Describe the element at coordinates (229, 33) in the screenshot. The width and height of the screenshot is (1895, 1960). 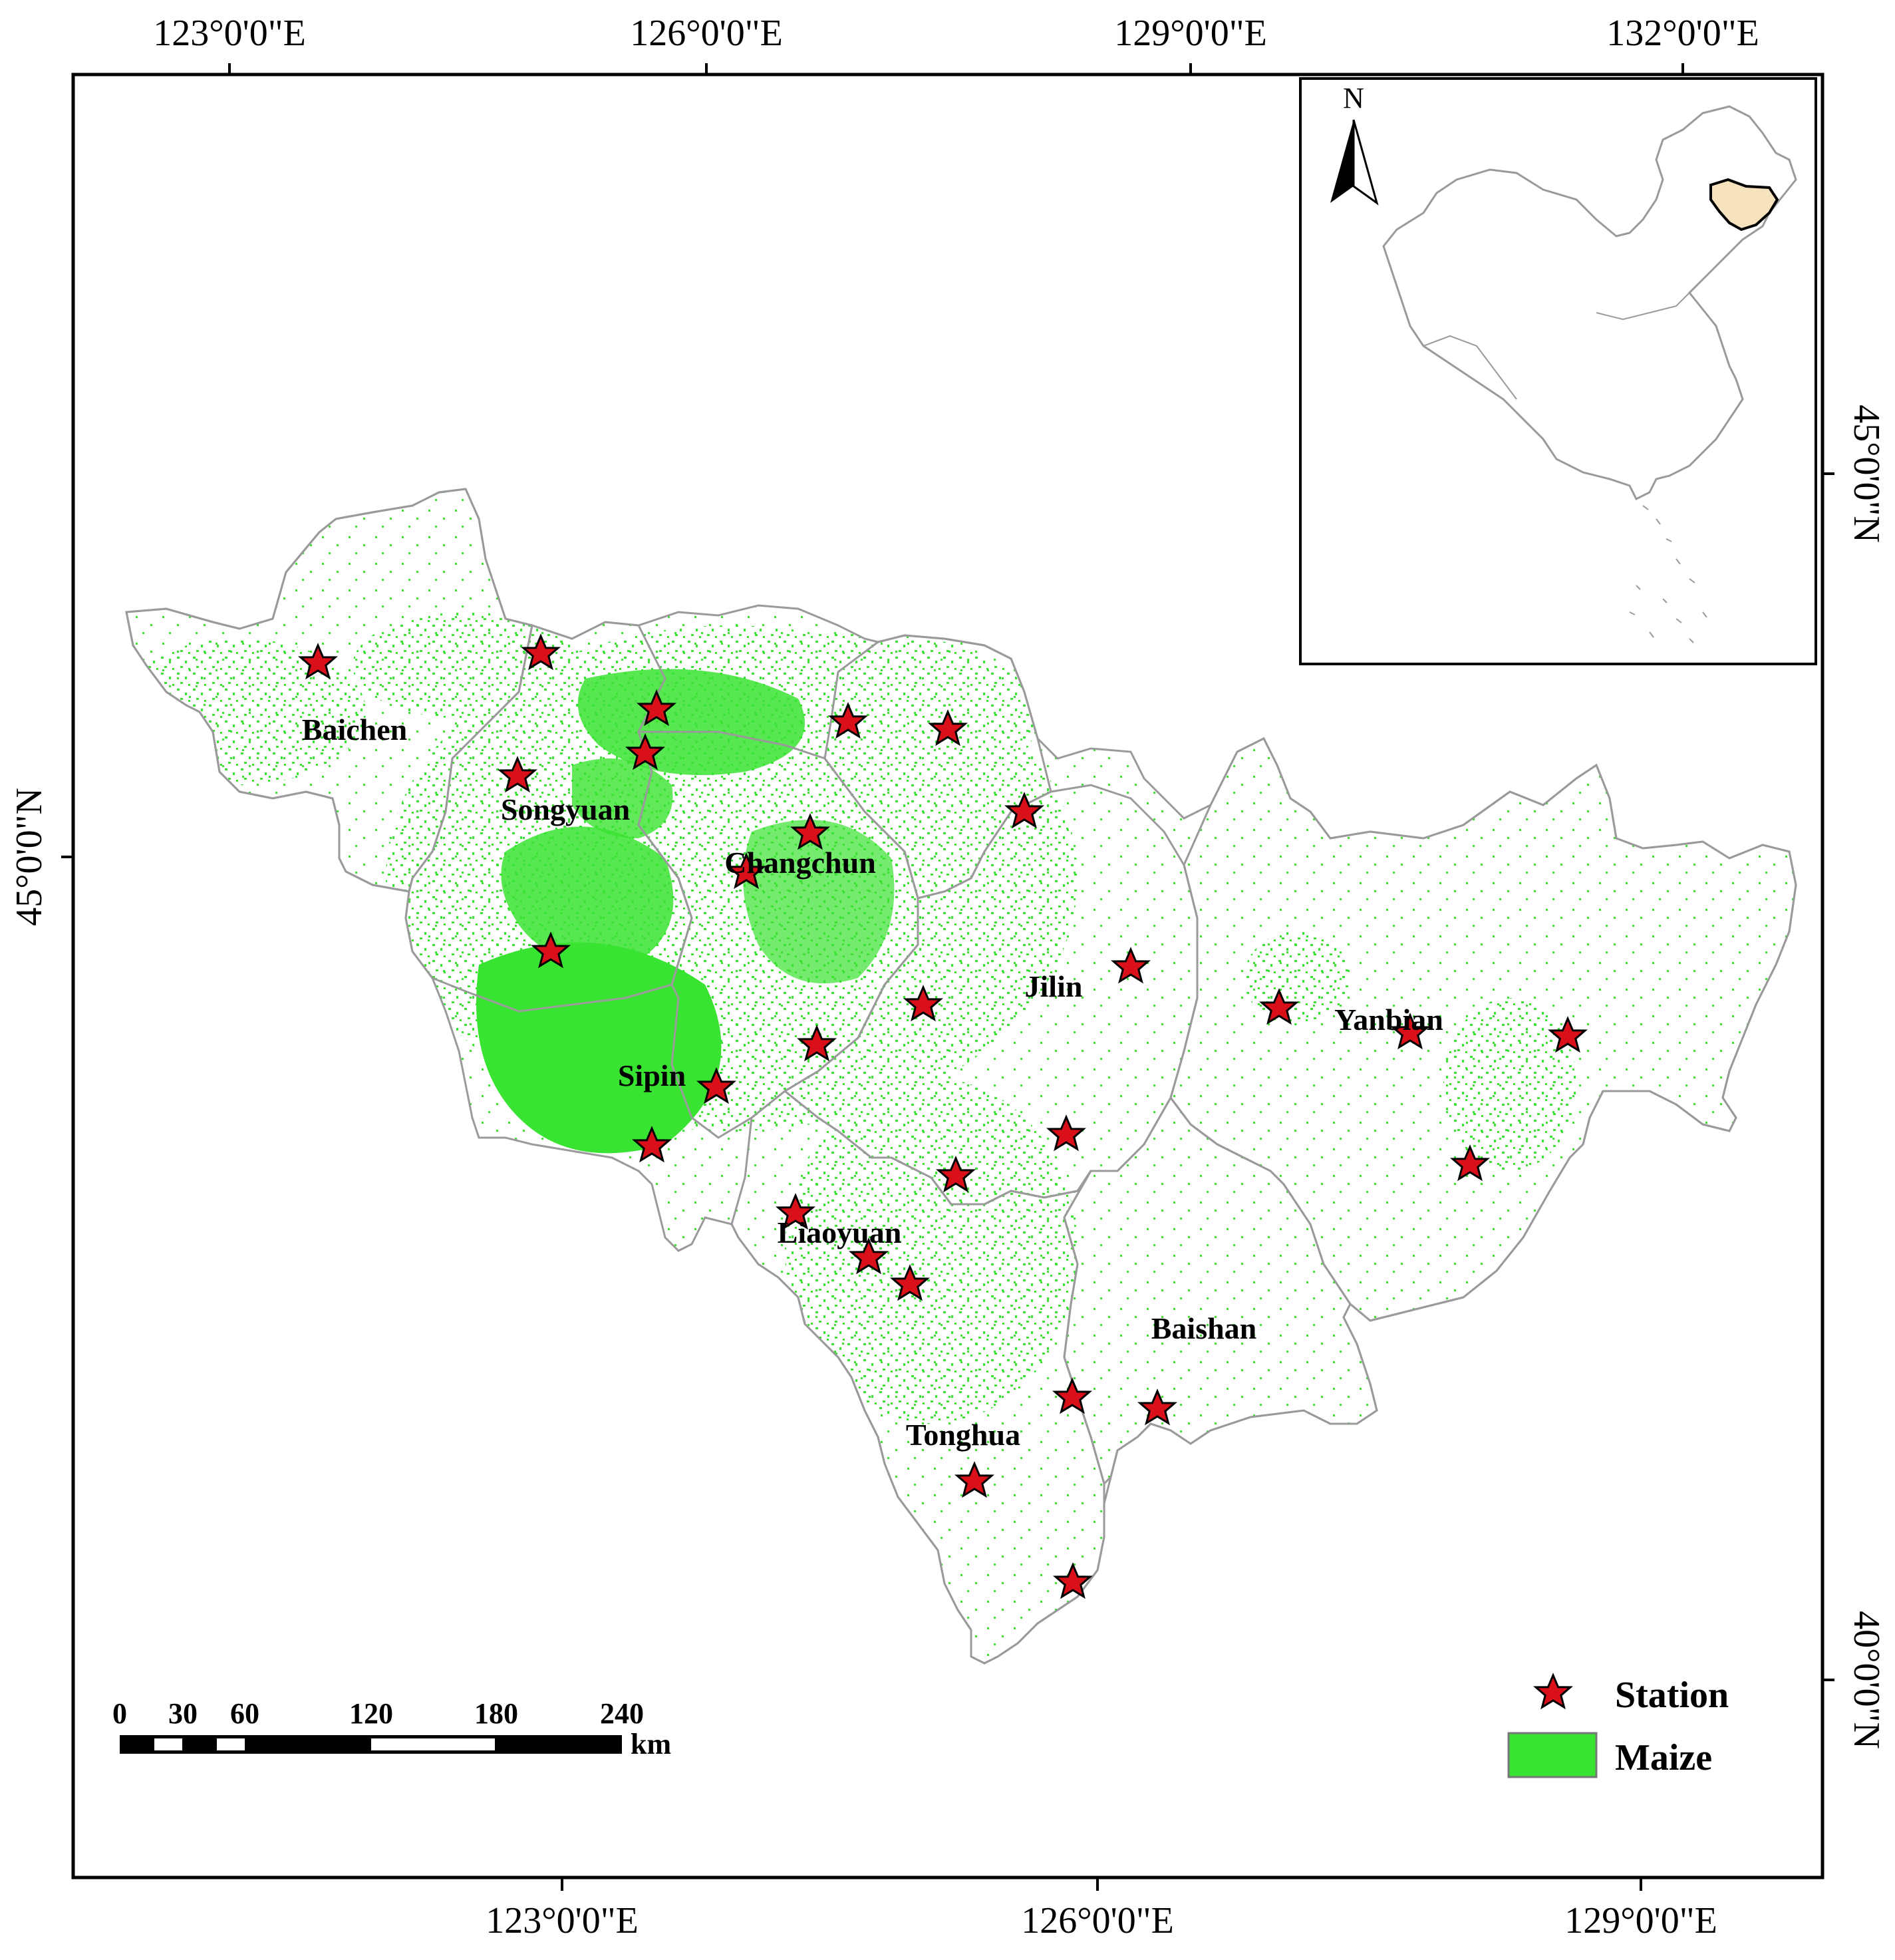
I see `lon-label-top-123: 123°0'0"E` at that location.